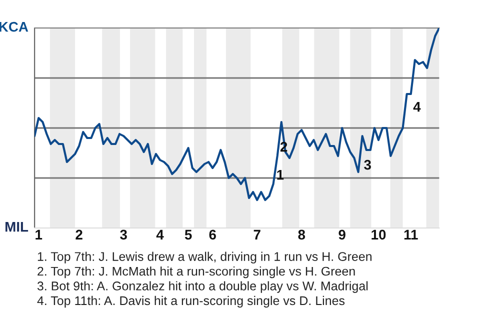  What do you see at coordinates (205, 258) in the screenshot?
I see `text: 1. Top 7th: J. Lewis drew a walk, driving in 1 run vs H. Green` at bounding box center [205, 258].